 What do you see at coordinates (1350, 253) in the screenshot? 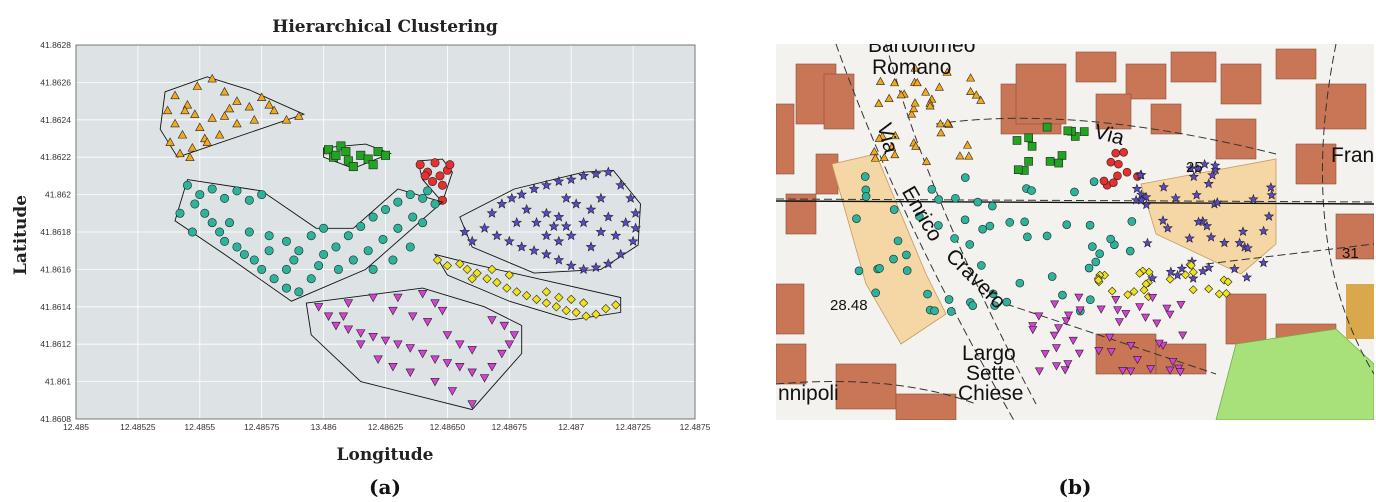
I see `map-label-31: 31` at bounding box center [1350, 253].